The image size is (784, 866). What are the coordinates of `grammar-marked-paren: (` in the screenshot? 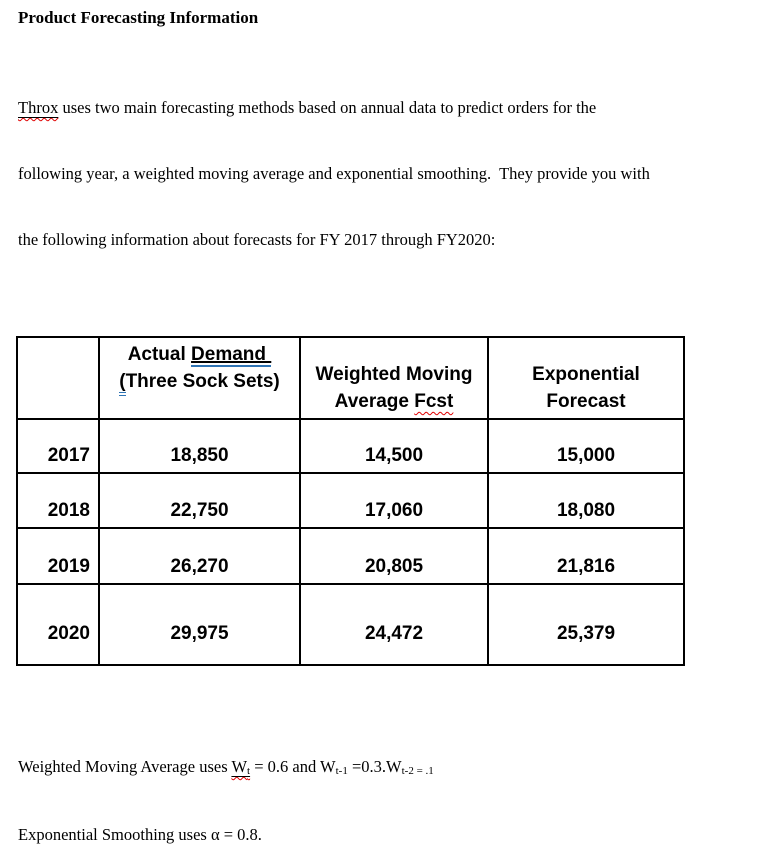 It's located at (122, 383).